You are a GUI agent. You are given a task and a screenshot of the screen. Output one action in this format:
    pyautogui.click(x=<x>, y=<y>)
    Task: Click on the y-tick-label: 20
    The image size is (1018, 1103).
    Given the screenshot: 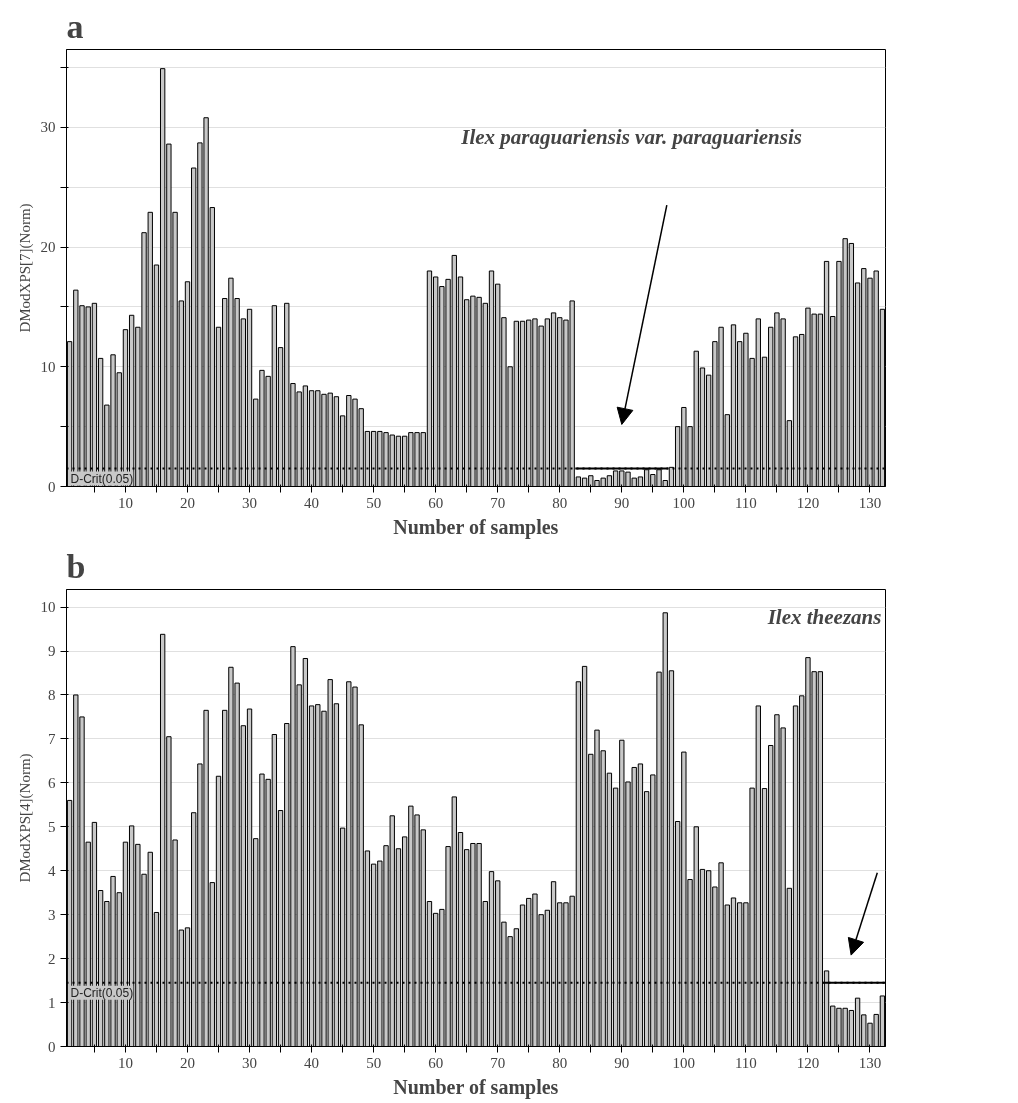 What is the action you would take?
    pyautogui.click(x=48, y=247)
    